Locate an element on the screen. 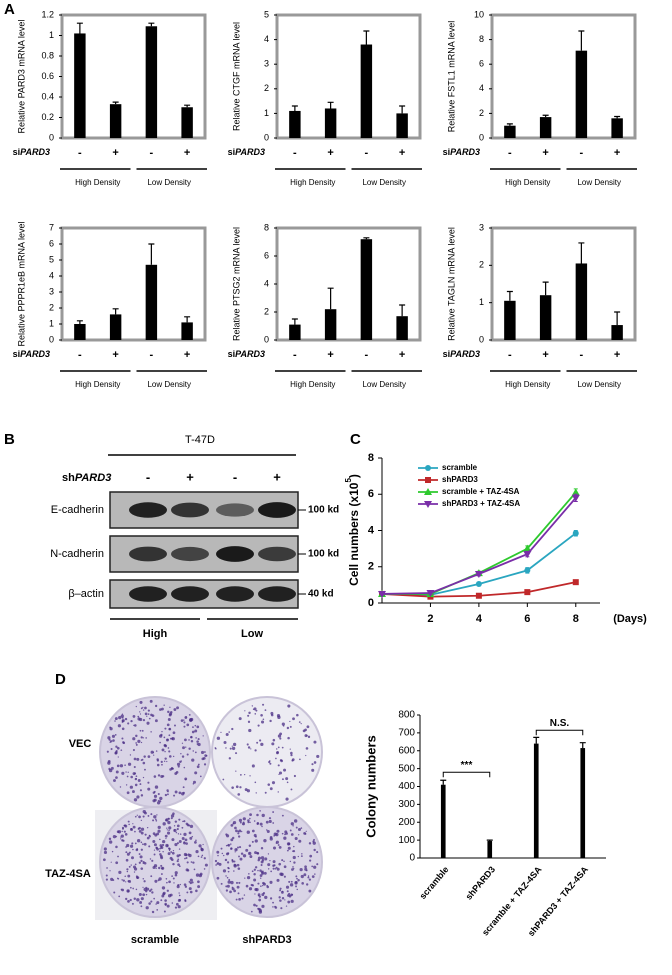 Image resolution: width=672 pixels, height=975 pixels. lane-label: - is located at coordinates (235, 476).